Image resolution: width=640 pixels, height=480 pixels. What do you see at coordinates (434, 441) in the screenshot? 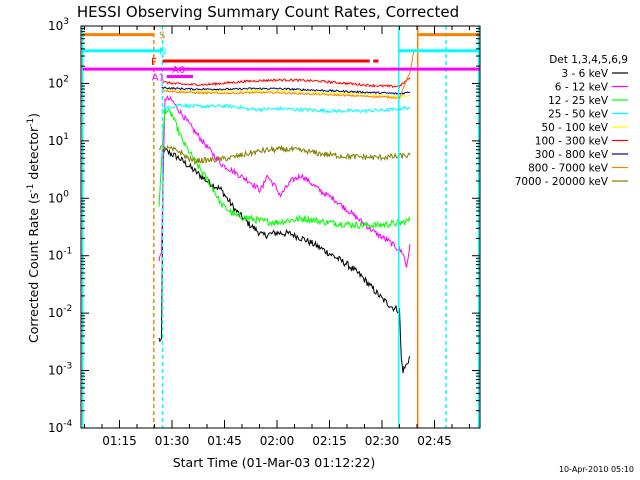
I see `x-tick-label: 02:45` at bounding box center [434, 441].